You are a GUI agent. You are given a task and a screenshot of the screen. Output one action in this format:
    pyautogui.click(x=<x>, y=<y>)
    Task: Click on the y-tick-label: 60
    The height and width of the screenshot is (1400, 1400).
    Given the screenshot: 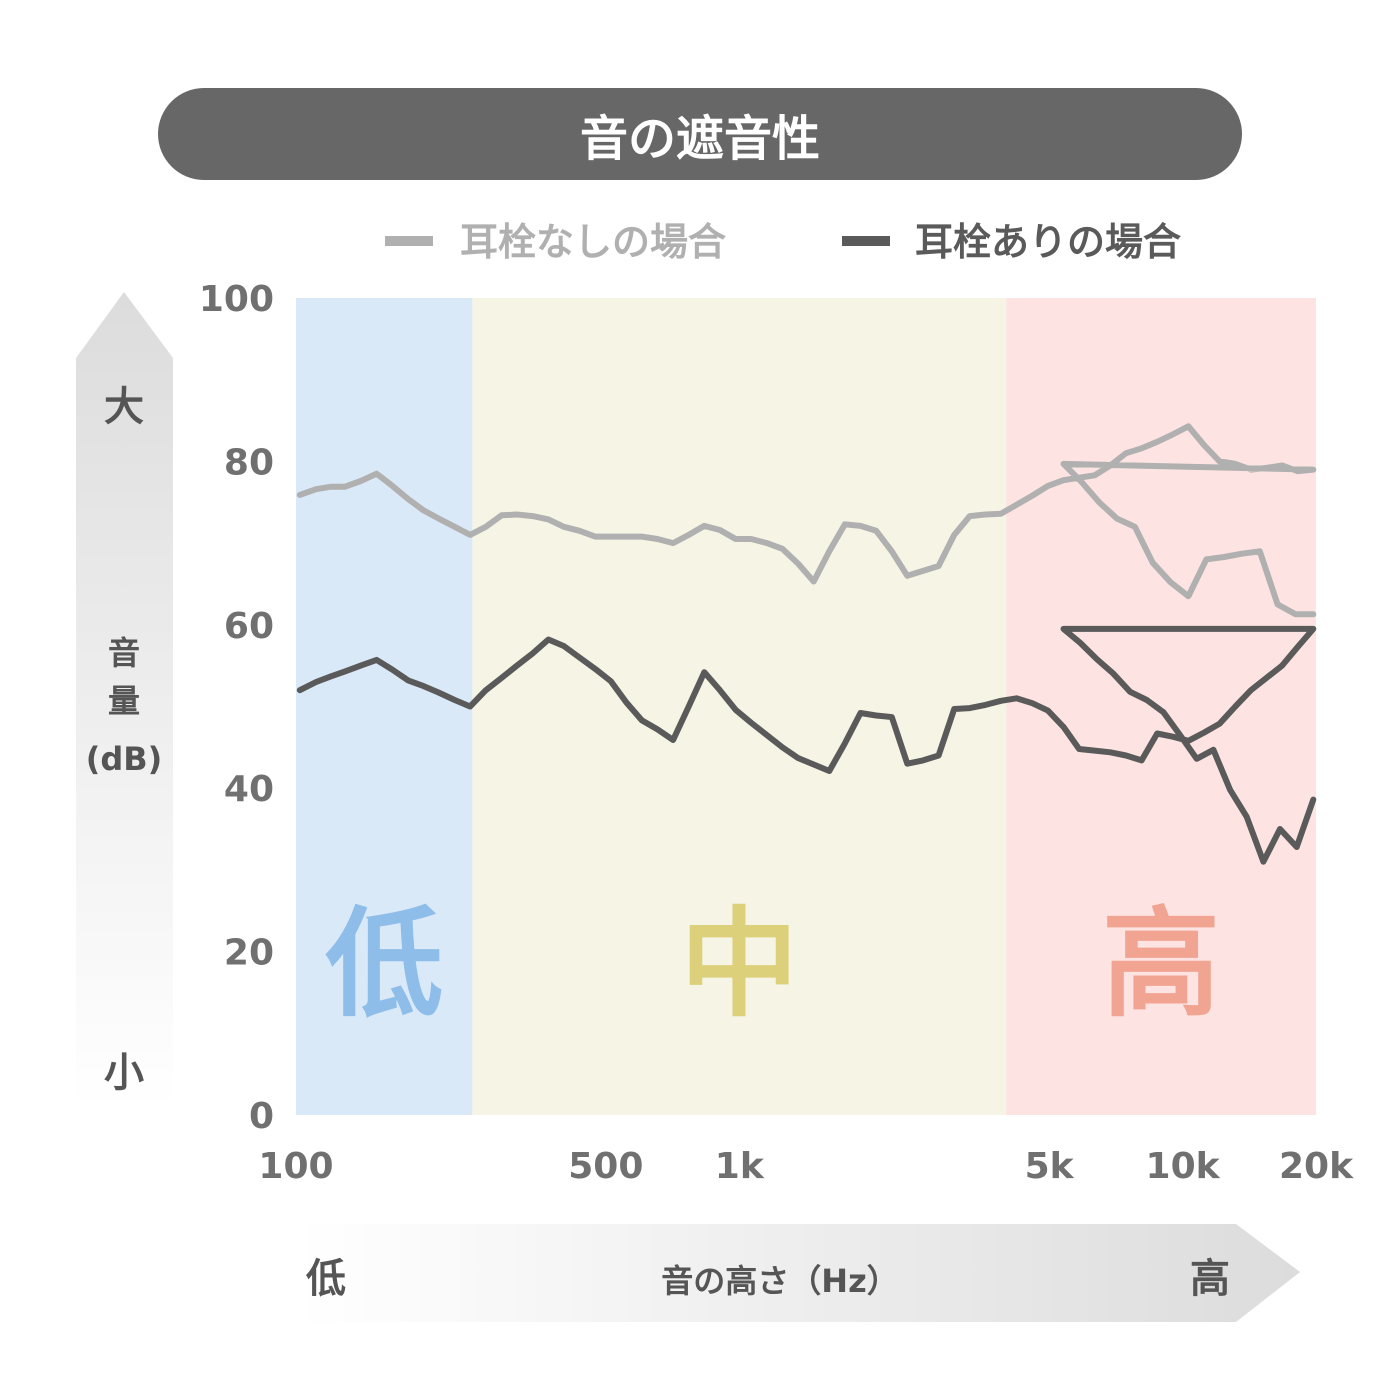 What is the action you would take?
    pyautogui.click(x=249, y=626)
    